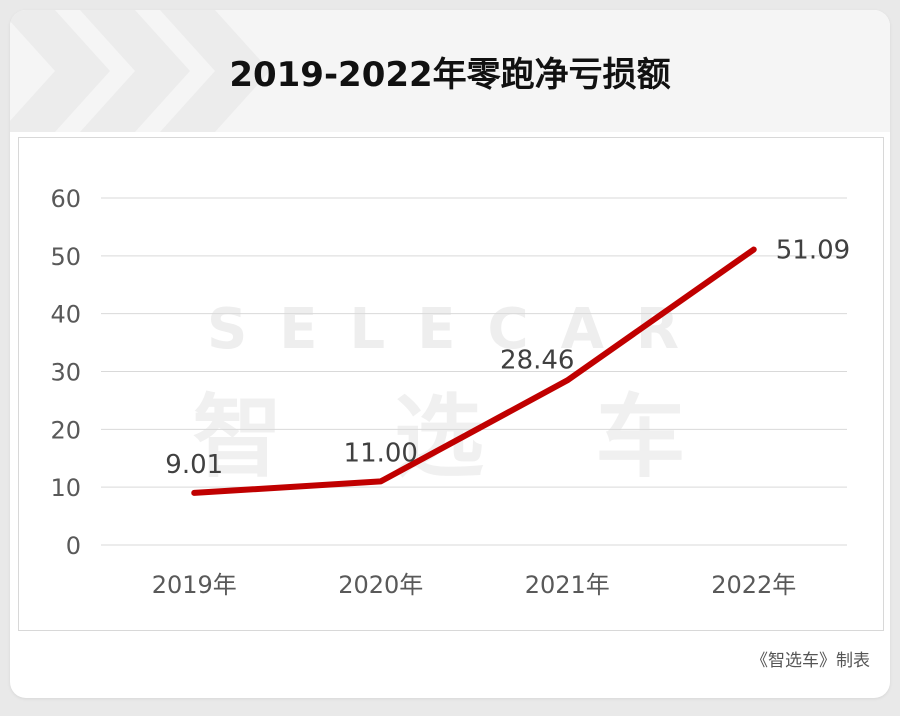 The height and width of the screenshot is (716, 900). I want to click on chevron-decoration-icon, so click(140, 71).